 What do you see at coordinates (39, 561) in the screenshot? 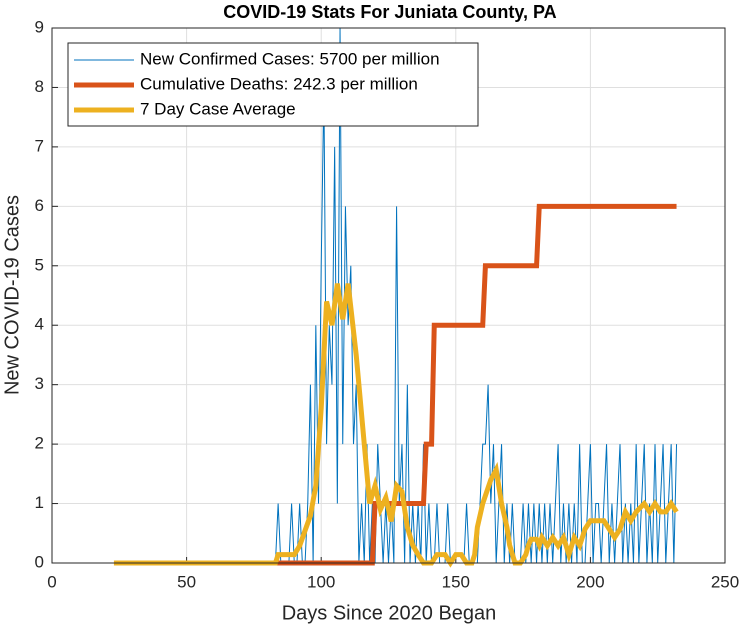
I see `y-tick-label: 0` at bounding box center [39, 561].